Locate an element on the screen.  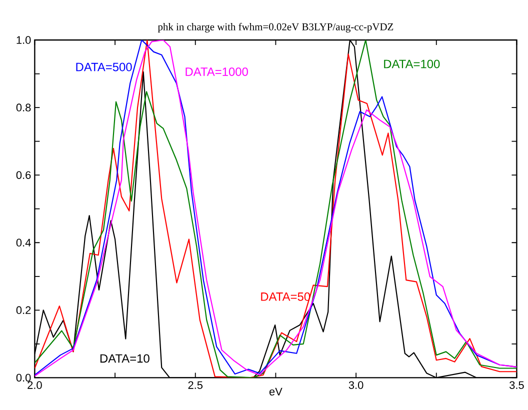
chart-title: phk in charge with fwhm=0.02eV B3LYP/aug-cc-pVDZ is located at coordinates (276, 27).